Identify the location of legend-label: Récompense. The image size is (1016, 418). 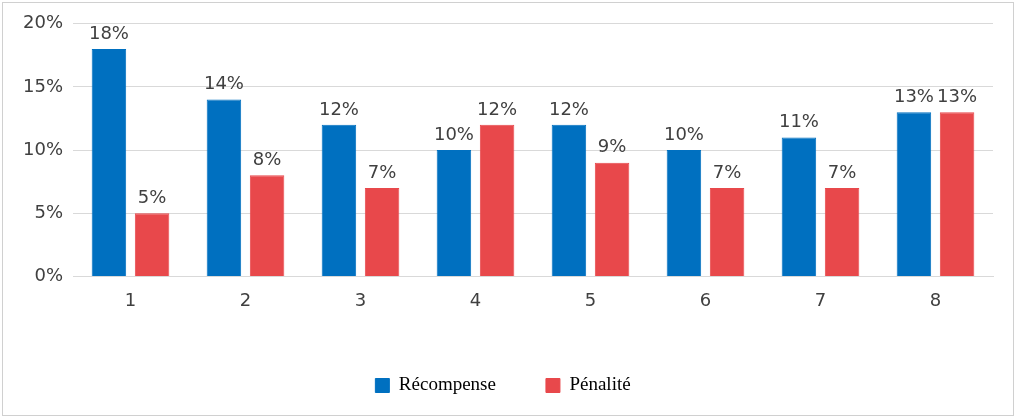
(447, 384).